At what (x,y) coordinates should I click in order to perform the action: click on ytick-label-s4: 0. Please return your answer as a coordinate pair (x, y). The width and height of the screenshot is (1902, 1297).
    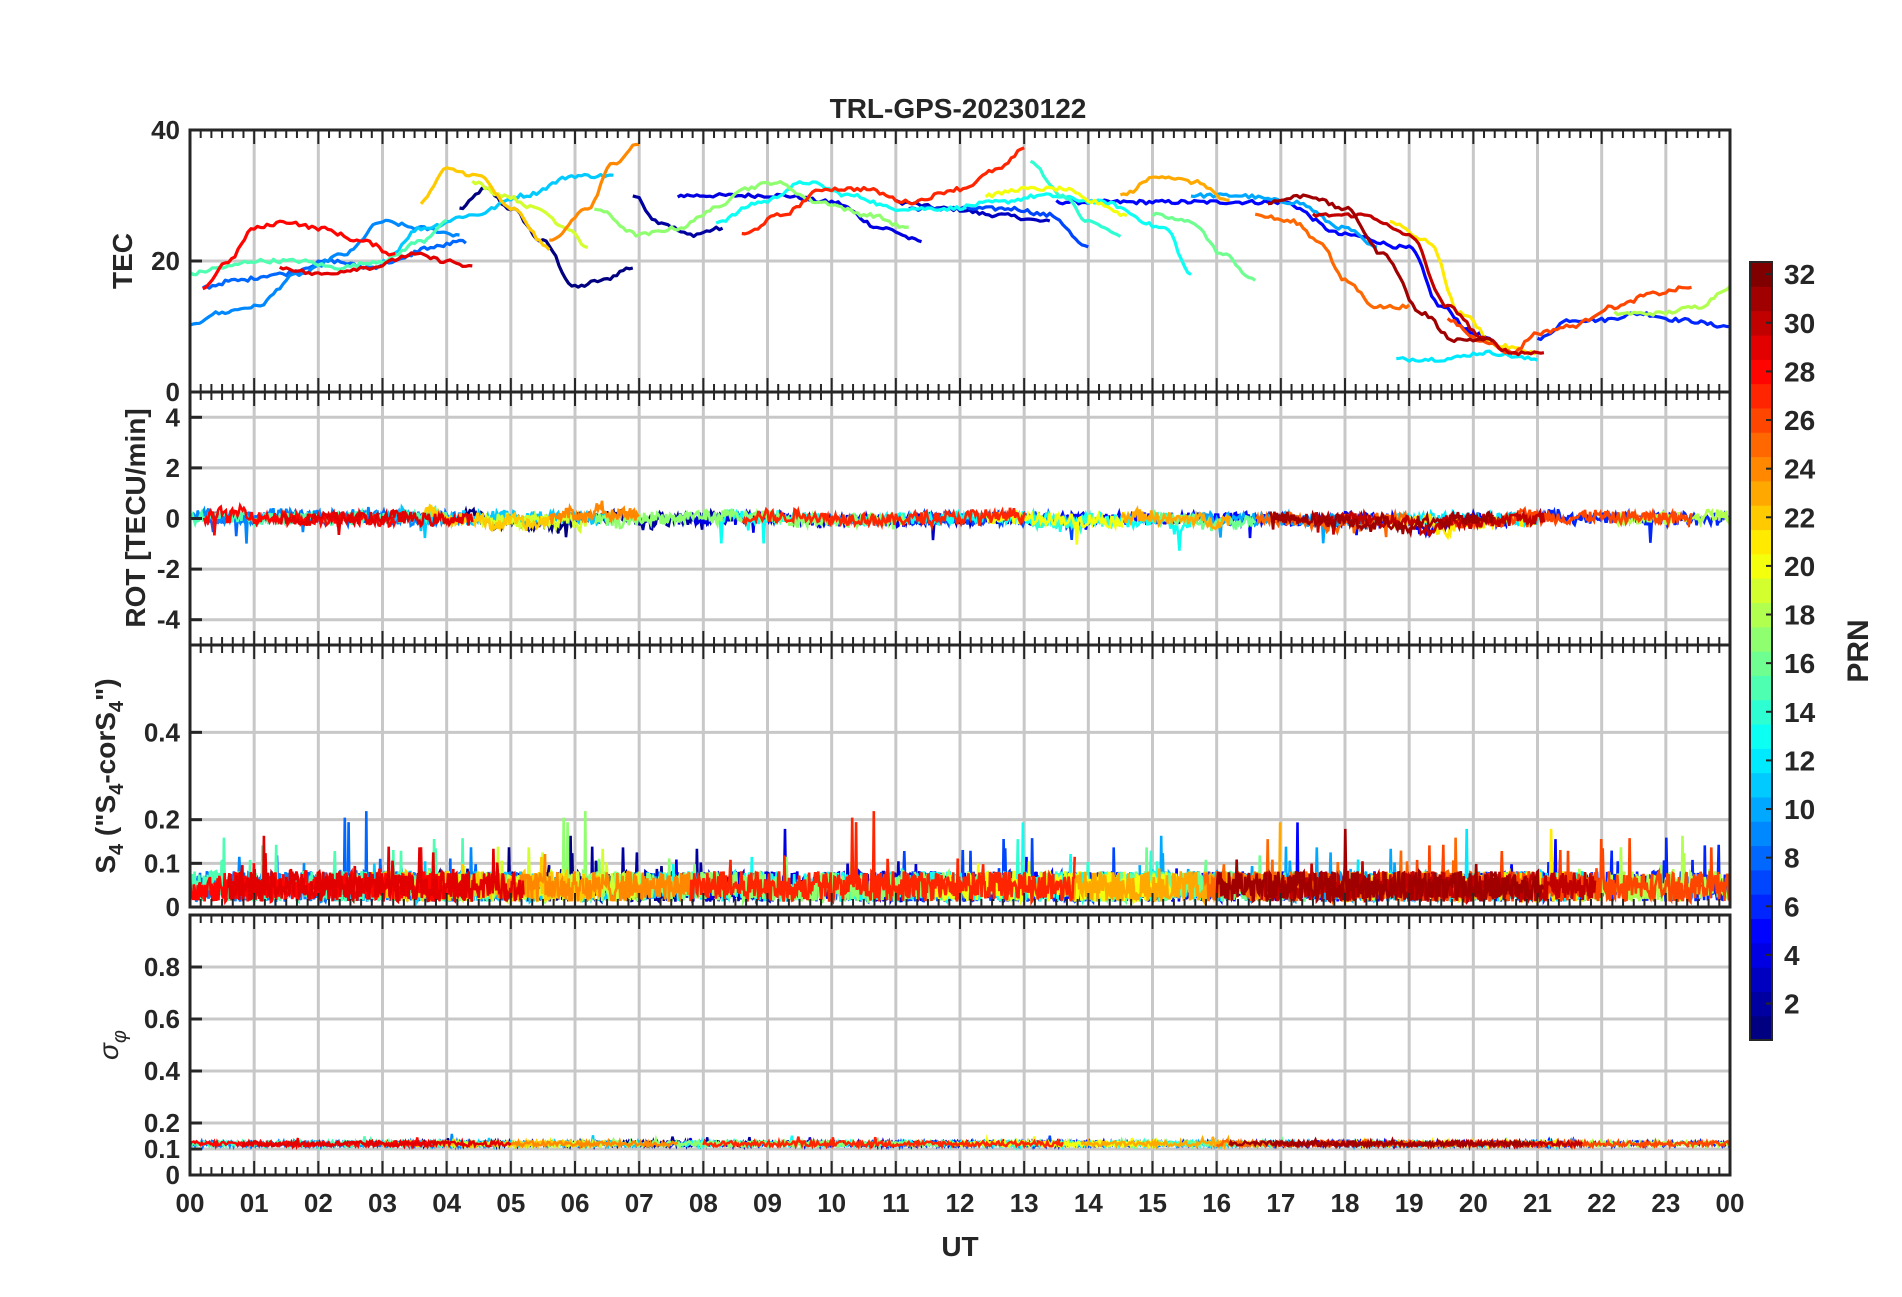
    Looking at the image, I should click on (173, 907).